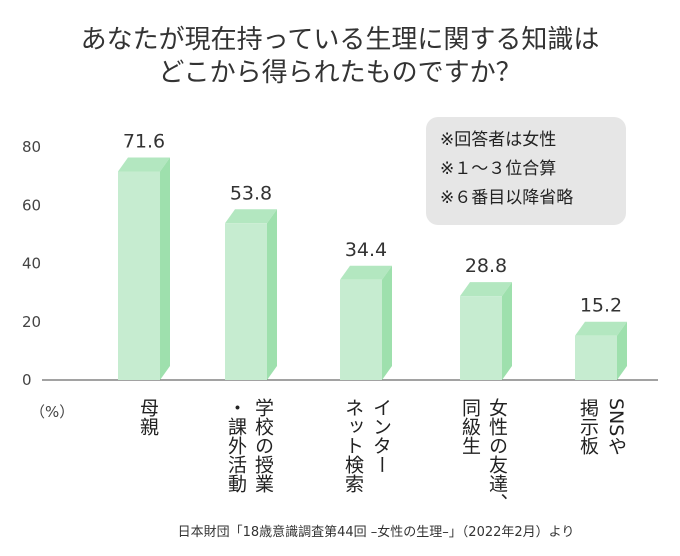  I want to click on bar-value-label: 15.2, so click(601, 306).